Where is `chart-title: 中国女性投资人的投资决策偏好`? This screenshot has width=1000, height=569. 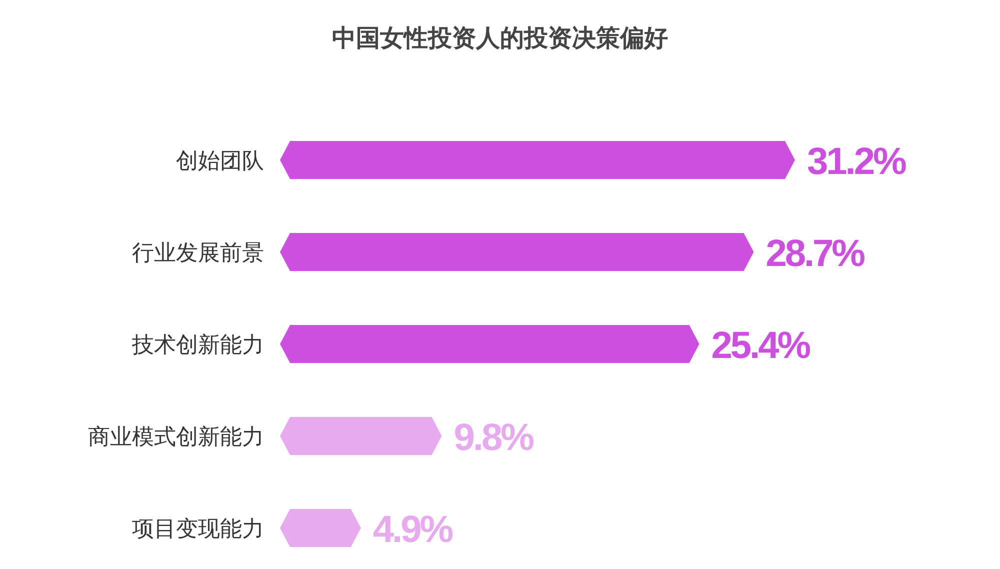 chart-title: 中国女性投资人的投资决策偏好 is located at coordinates (500, 38).